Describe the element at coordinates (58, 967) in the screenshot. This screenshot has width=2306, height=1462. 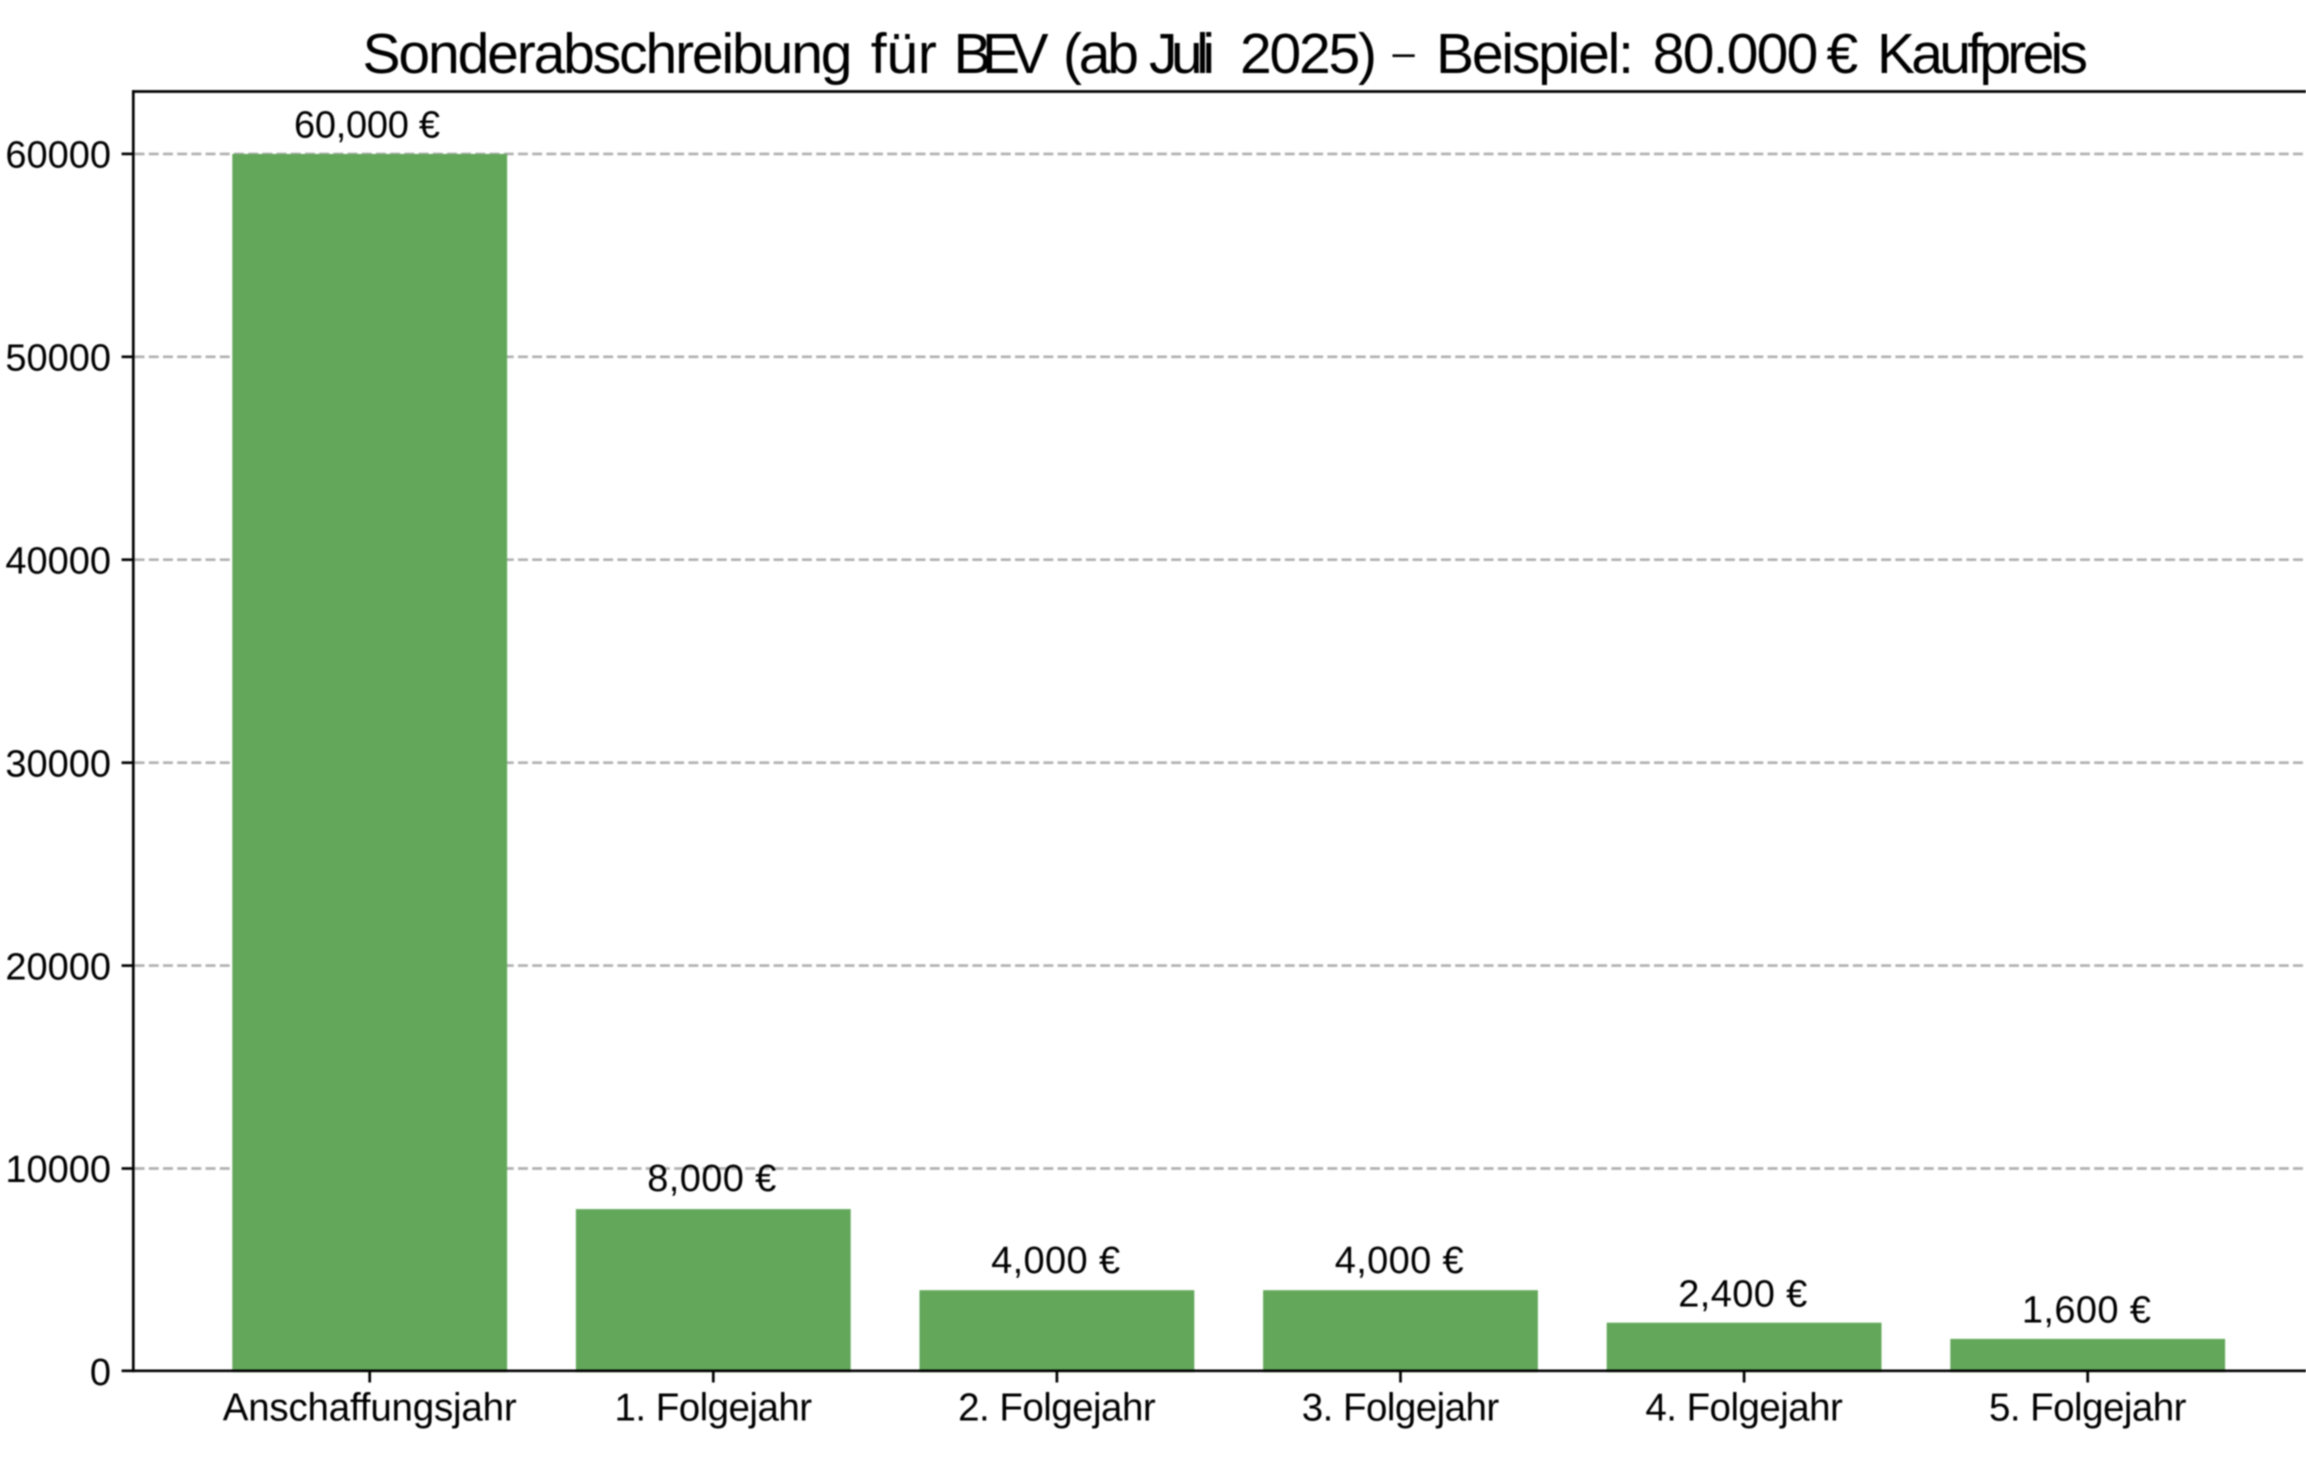
I see `svg-text: 20000` at that location.